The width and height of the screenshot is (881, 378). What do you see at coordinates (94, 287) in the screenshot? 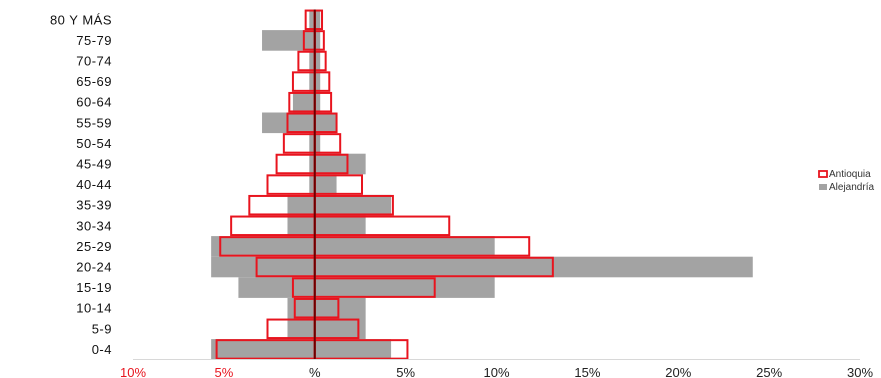
I see `age-label-13: 15-19` at bounding box center [94, 287].